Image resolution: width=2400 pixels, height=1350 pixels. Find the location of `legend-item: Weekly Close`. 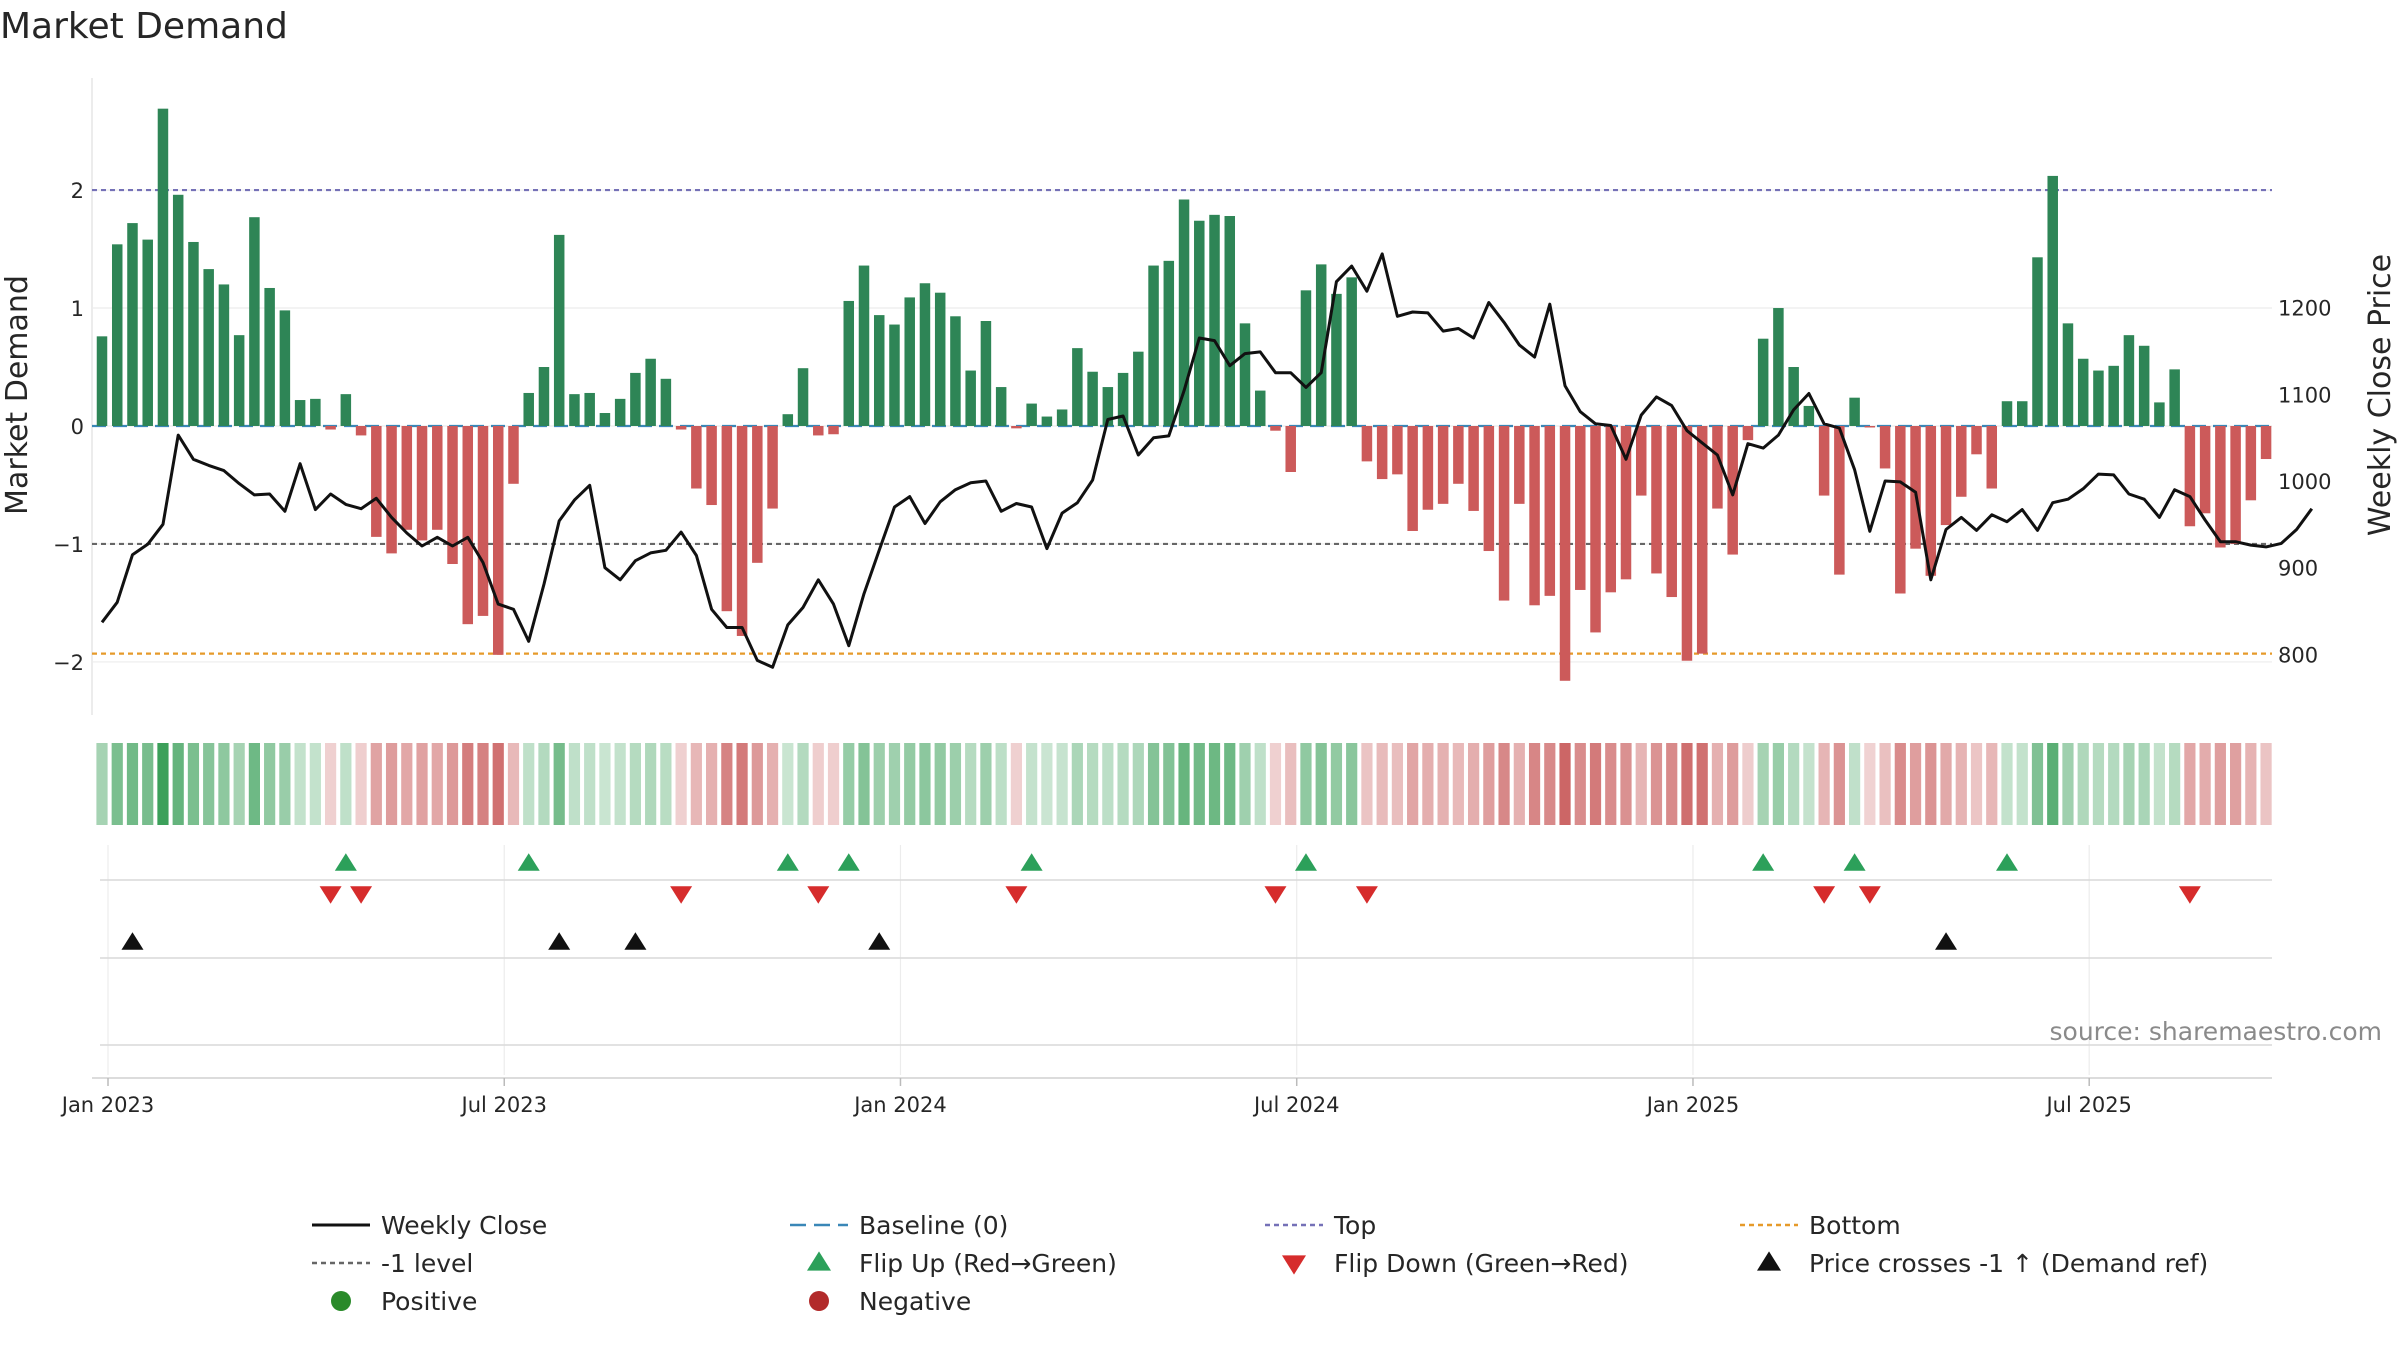

legend-item: Weekly Close is located at coordinates (429, 1225).